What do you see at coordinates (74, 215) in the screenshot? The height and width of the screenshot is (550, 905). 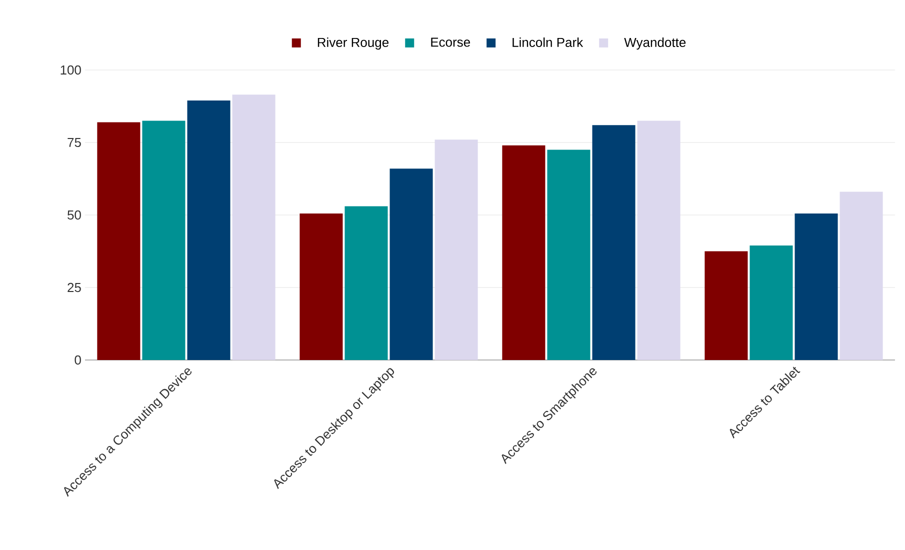 I see `y-tick-label: 50` at bounding box center [74, 215].